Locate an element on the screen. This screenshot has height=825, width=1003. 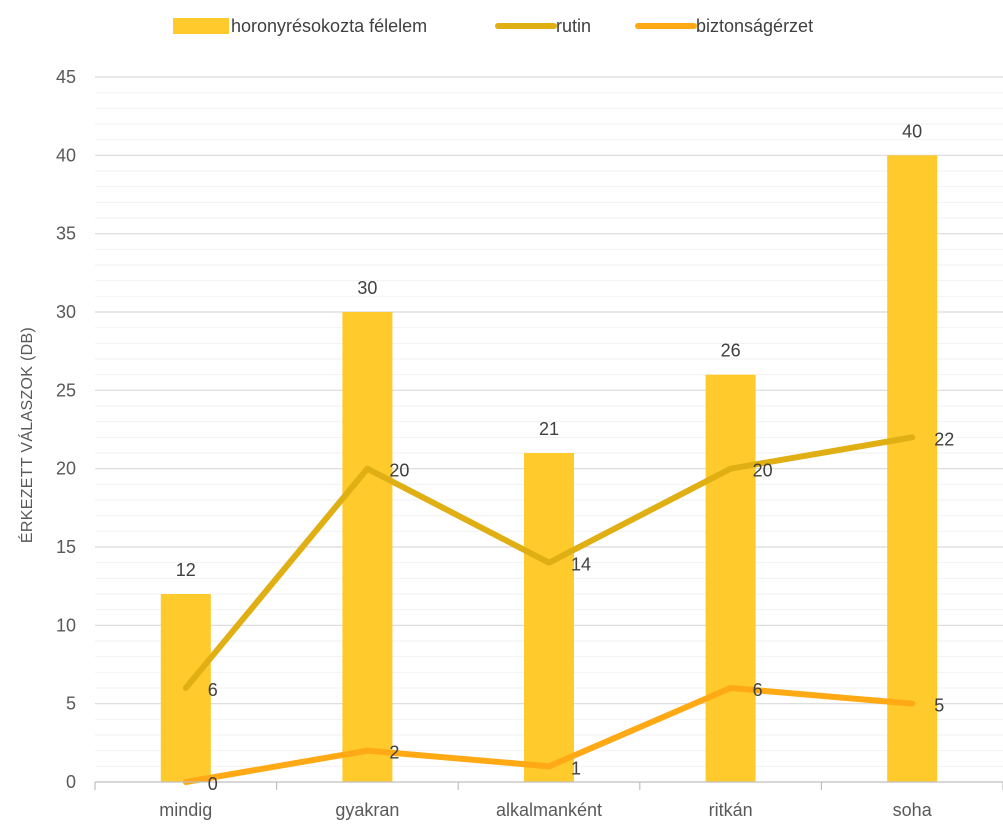
line-label-rutin-alkalmankent: 14 is located at coordinates (581, 565).